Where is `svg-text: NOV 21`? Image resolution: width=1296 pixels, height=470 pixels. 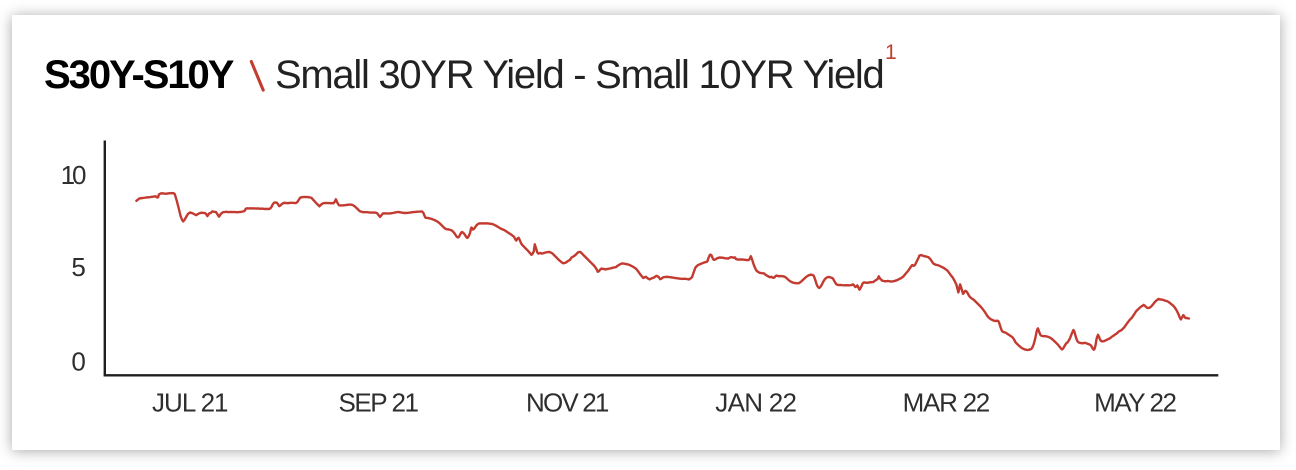
svg-text: NOV 21 is located at coordinates (567, 403).